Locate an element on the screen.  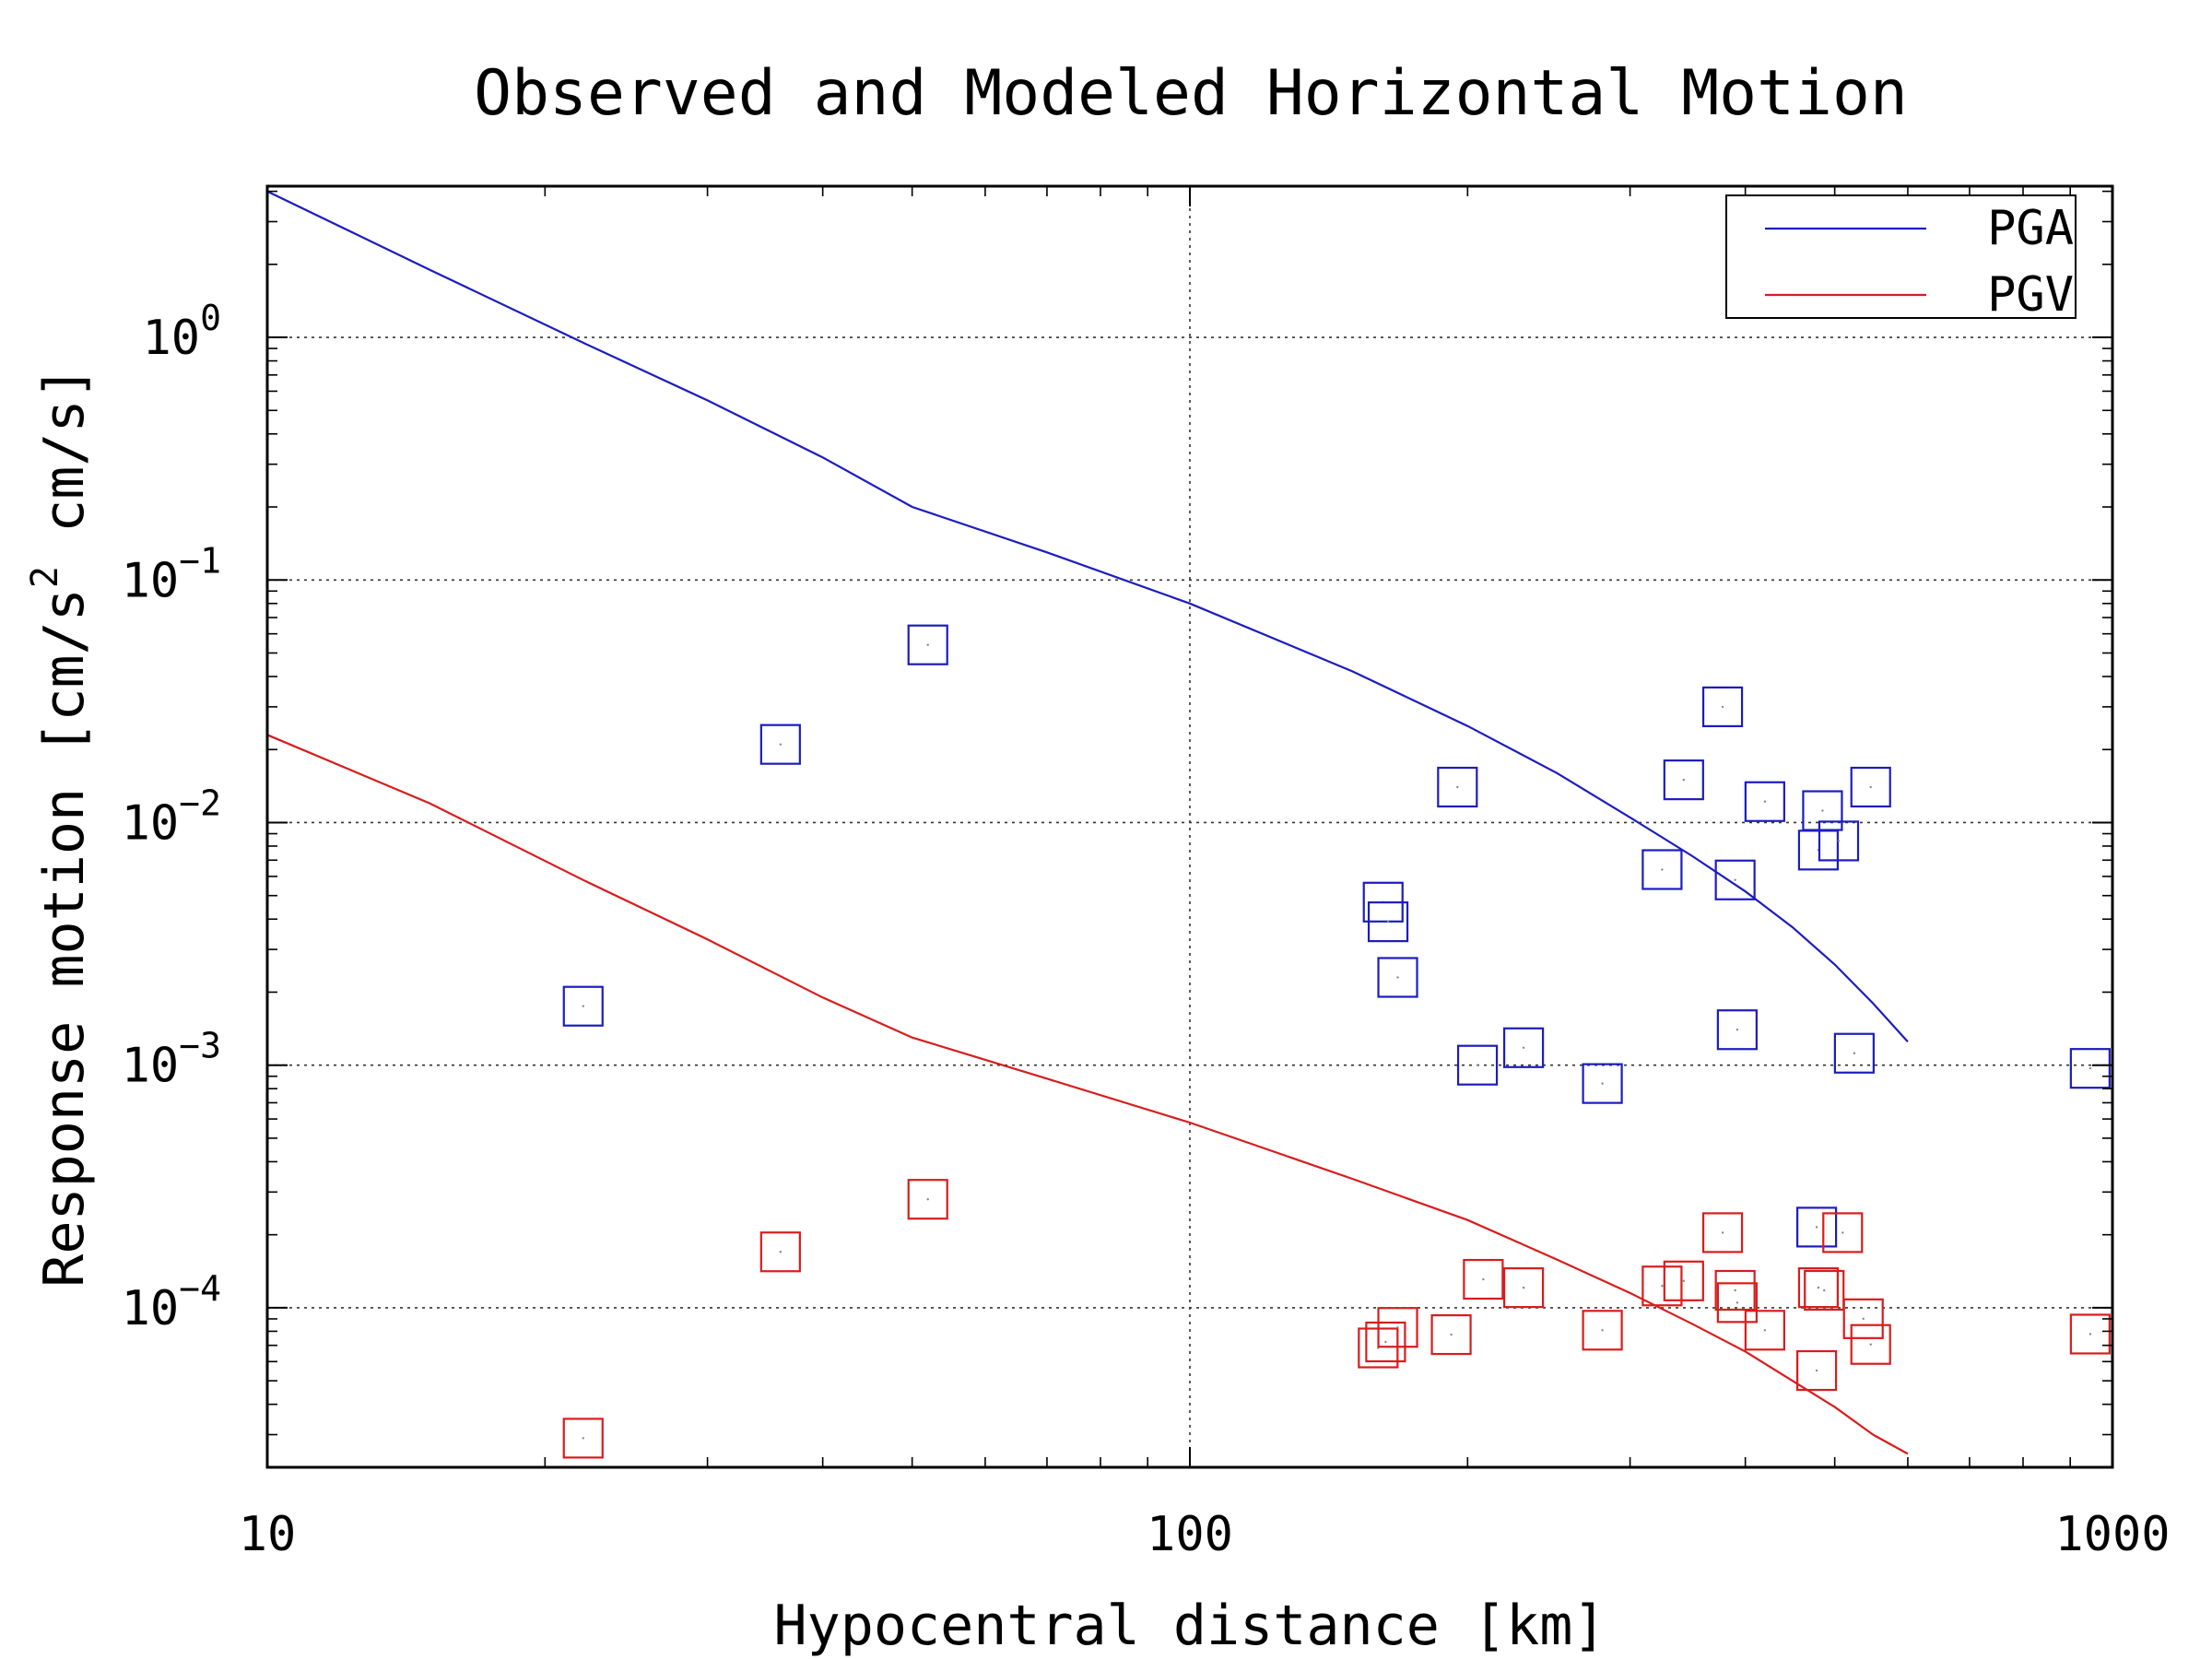
y-tick-exponent: −4 is located at coordinates (200, 1288).